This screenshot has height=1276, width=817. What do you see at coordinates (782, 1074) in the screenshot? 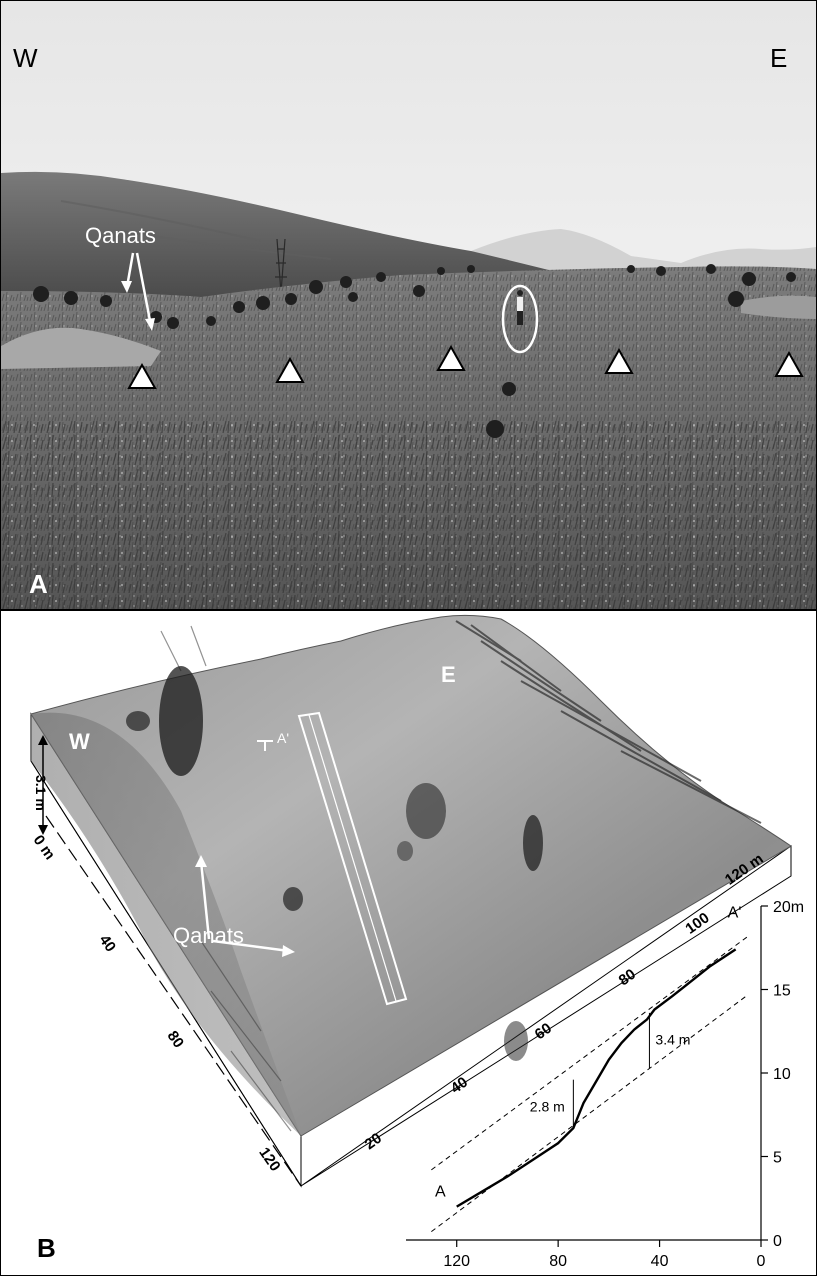
I see `profile-y-tick-label: 10` at bounding box center [782, 1074].